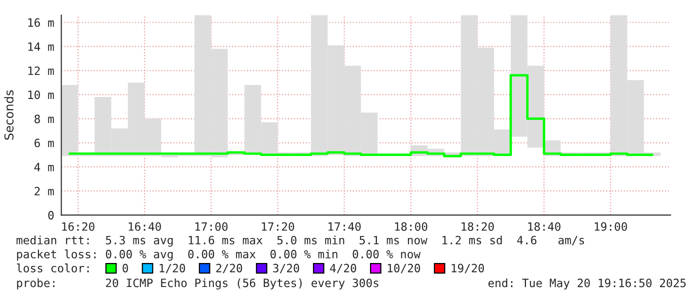  I want to click on y-tick-label: 0, so click(51, 215).